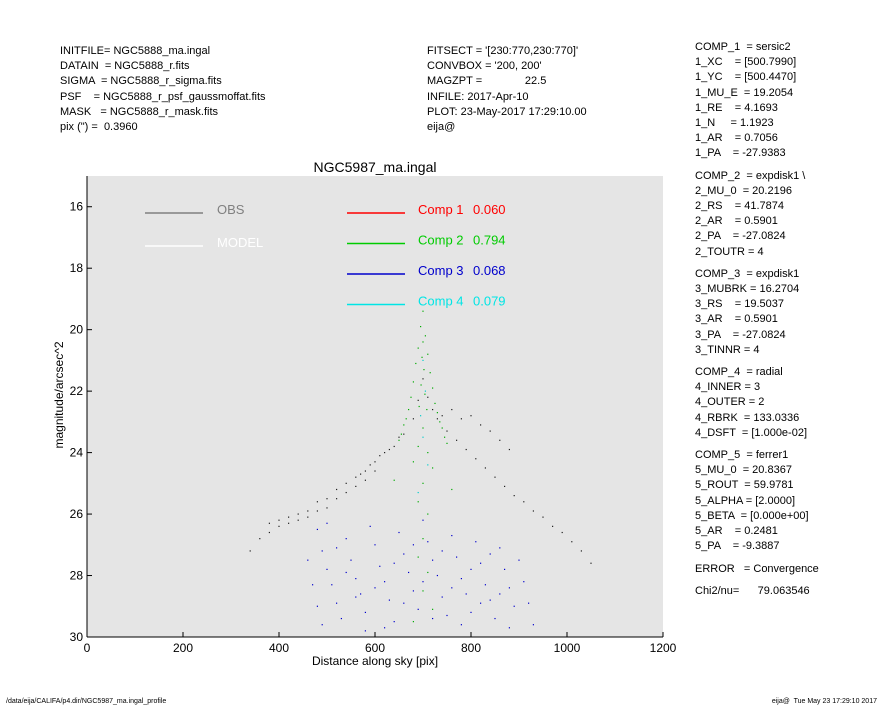  What do you see at coordinates (141, 81) in the screenshot?
I see `info-line: SIGMA = NGC5888_r_sigma.fits` at bounding box center [141, 81].